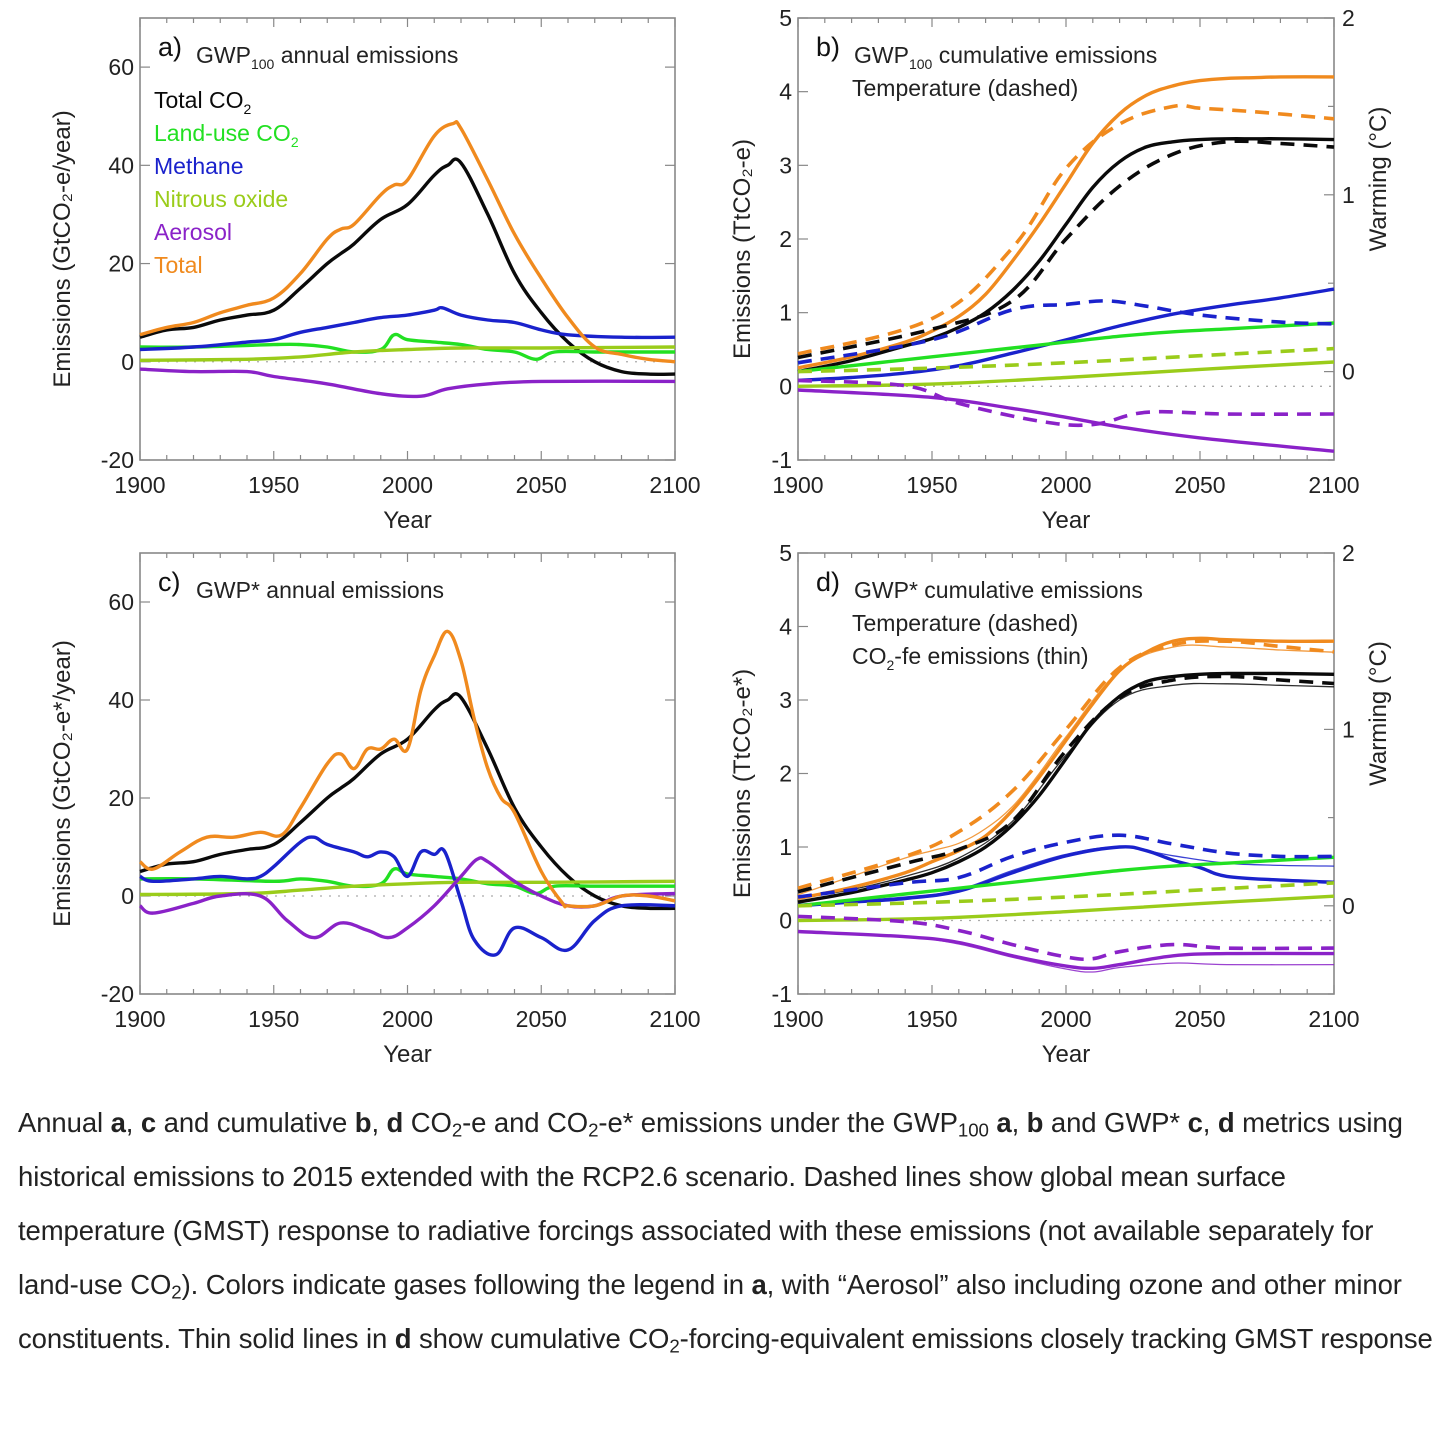  I want to click on legend-item-aerosol: Aerosol, so click(193, 232).